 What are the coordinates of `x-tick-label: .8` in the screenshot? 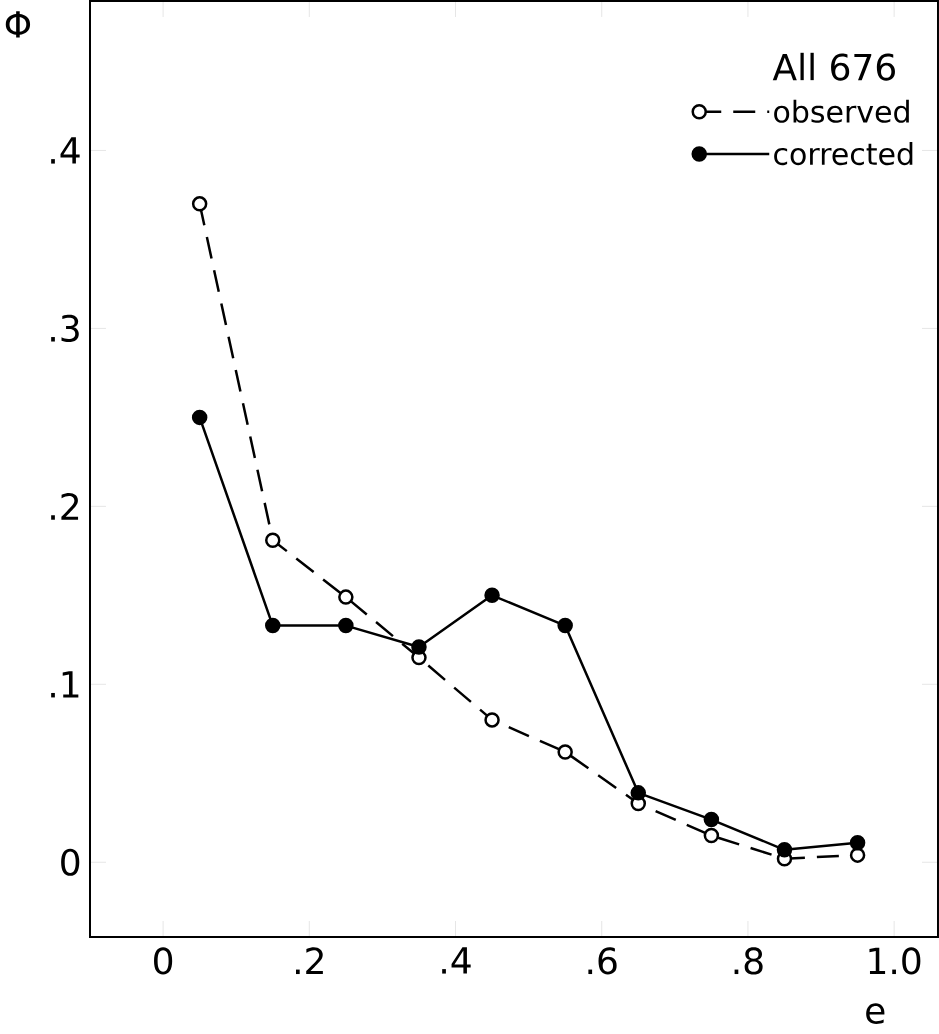 It's located at (748, 961).